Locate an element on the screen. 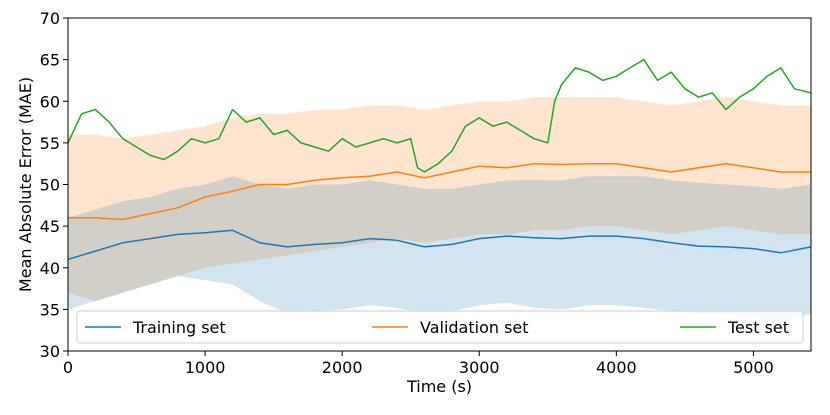  y-tick-label: 70 is located at coordinates (50, 18).